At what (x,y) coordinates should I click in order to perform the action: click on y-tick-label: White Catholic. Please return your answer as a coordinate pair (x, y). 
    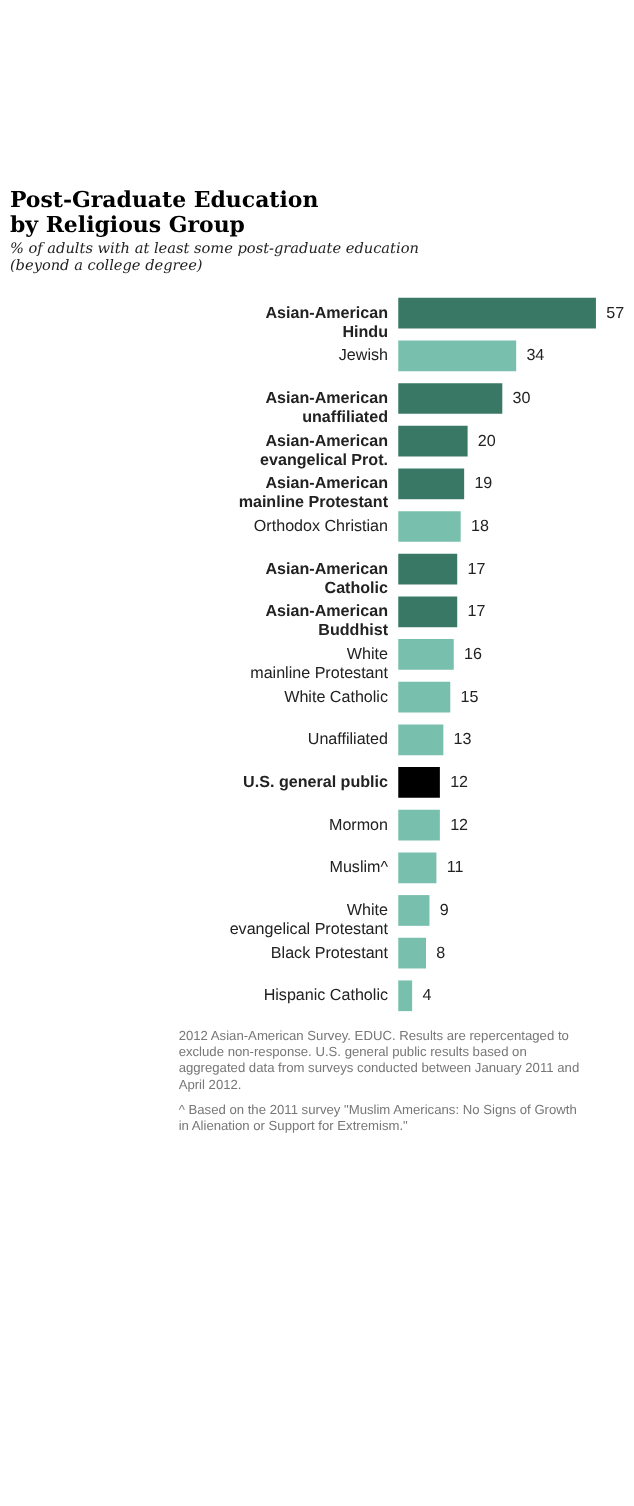
    Looking at the image, I should click on (336, 696).